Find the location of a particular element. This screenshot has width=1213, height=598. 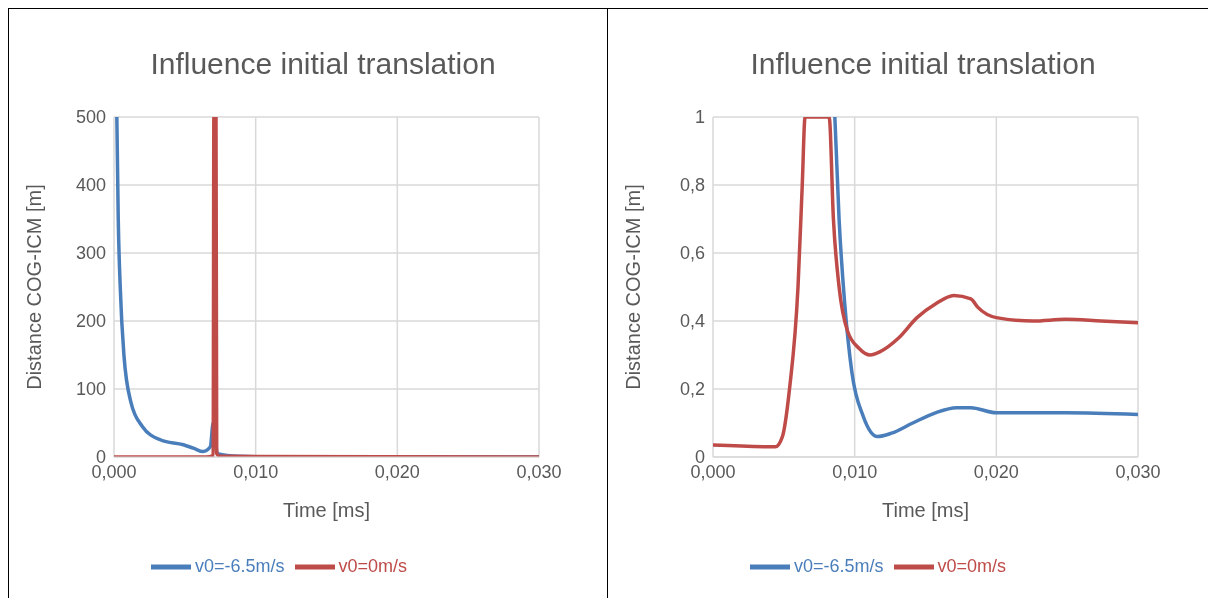

y-tick-label: 0,6 is located at coordinates (692, 253).